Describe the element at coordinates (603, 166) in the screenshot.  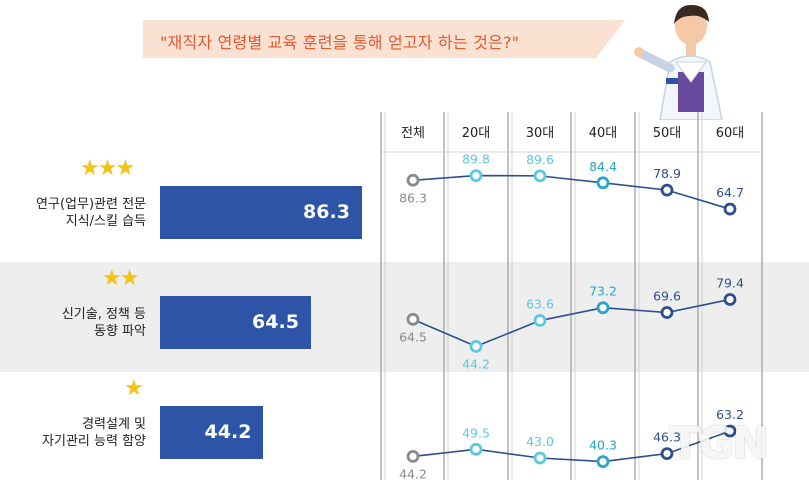
I see `data-value-label: 84.4` at that location.